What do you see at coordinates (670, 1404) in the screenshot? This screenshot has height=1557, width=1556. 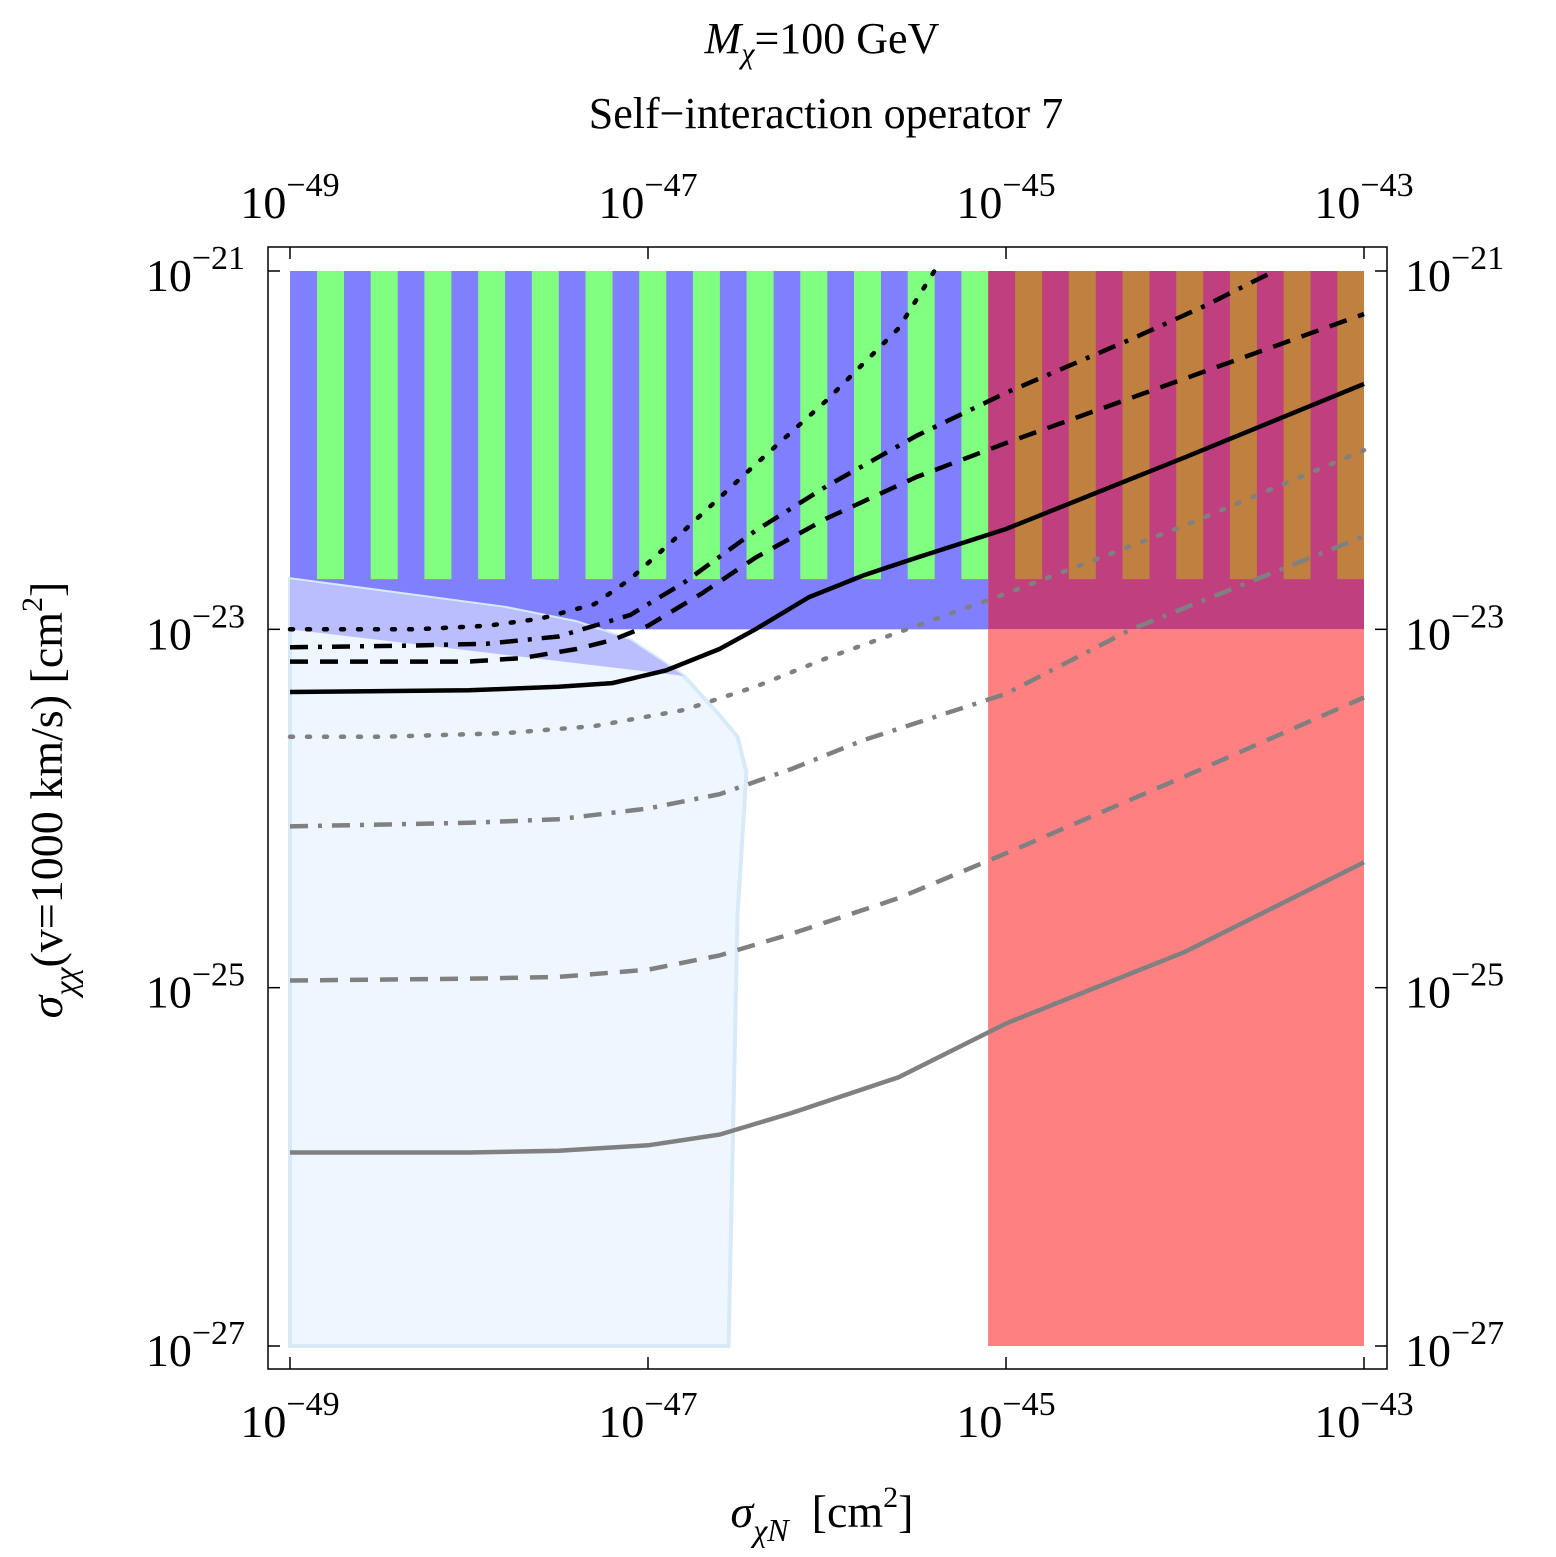 I see `x-tick-label-bottom-exponent: −47` at bounding box center [670, 1404].